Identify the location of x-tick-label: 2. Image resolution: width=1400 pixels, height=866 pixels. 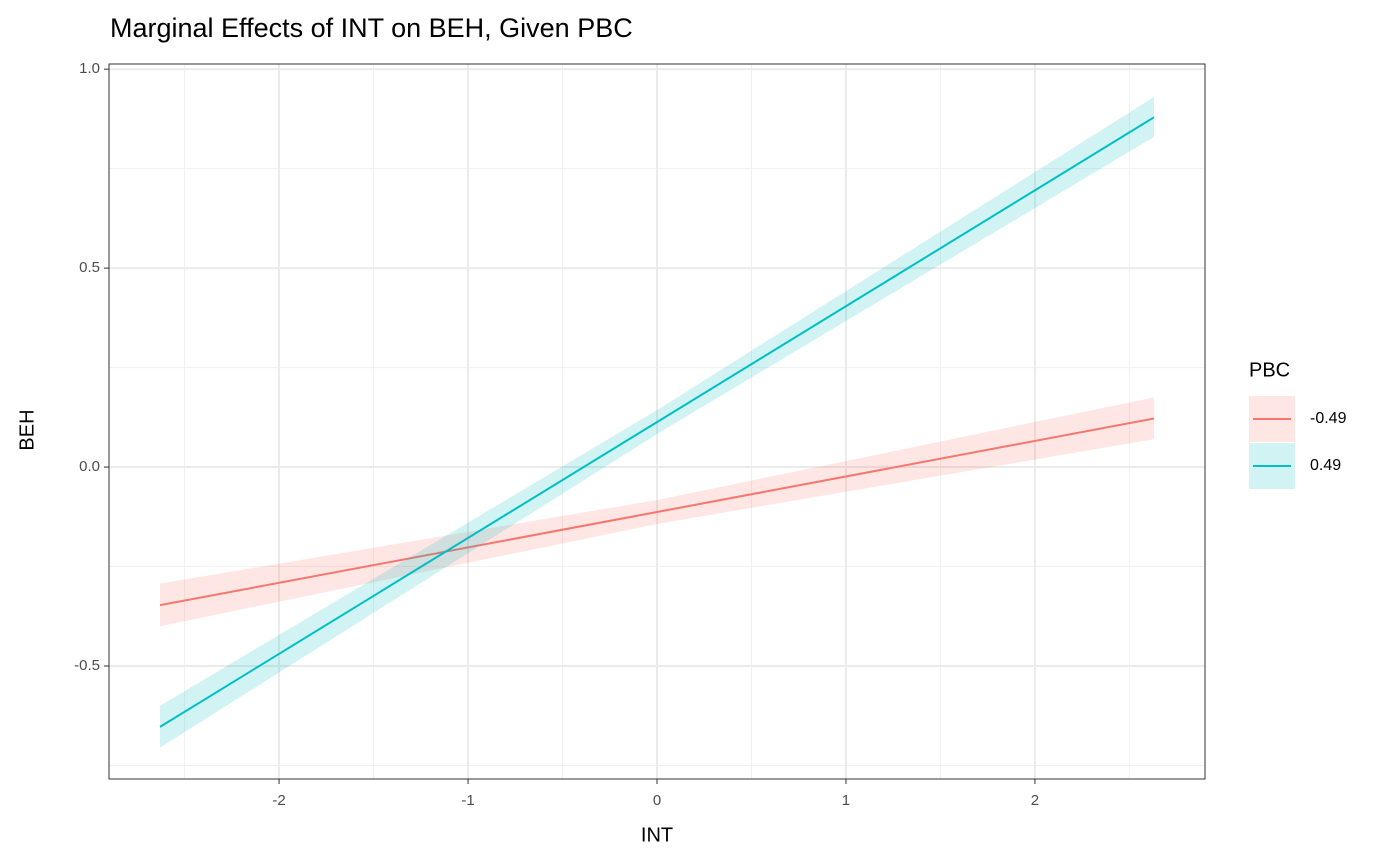
(1035, 800).